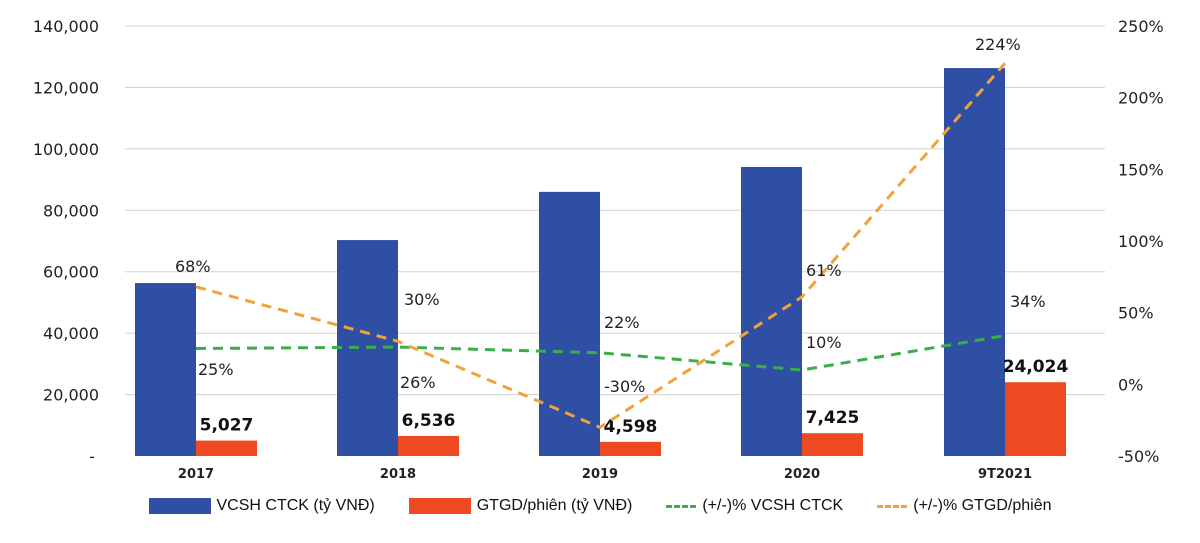 The width and height of the screenshot is (1200, 543). I want to click on legend-item-vcsh-pct: (+/-)% VCSH CTCK, so click(754, 506).